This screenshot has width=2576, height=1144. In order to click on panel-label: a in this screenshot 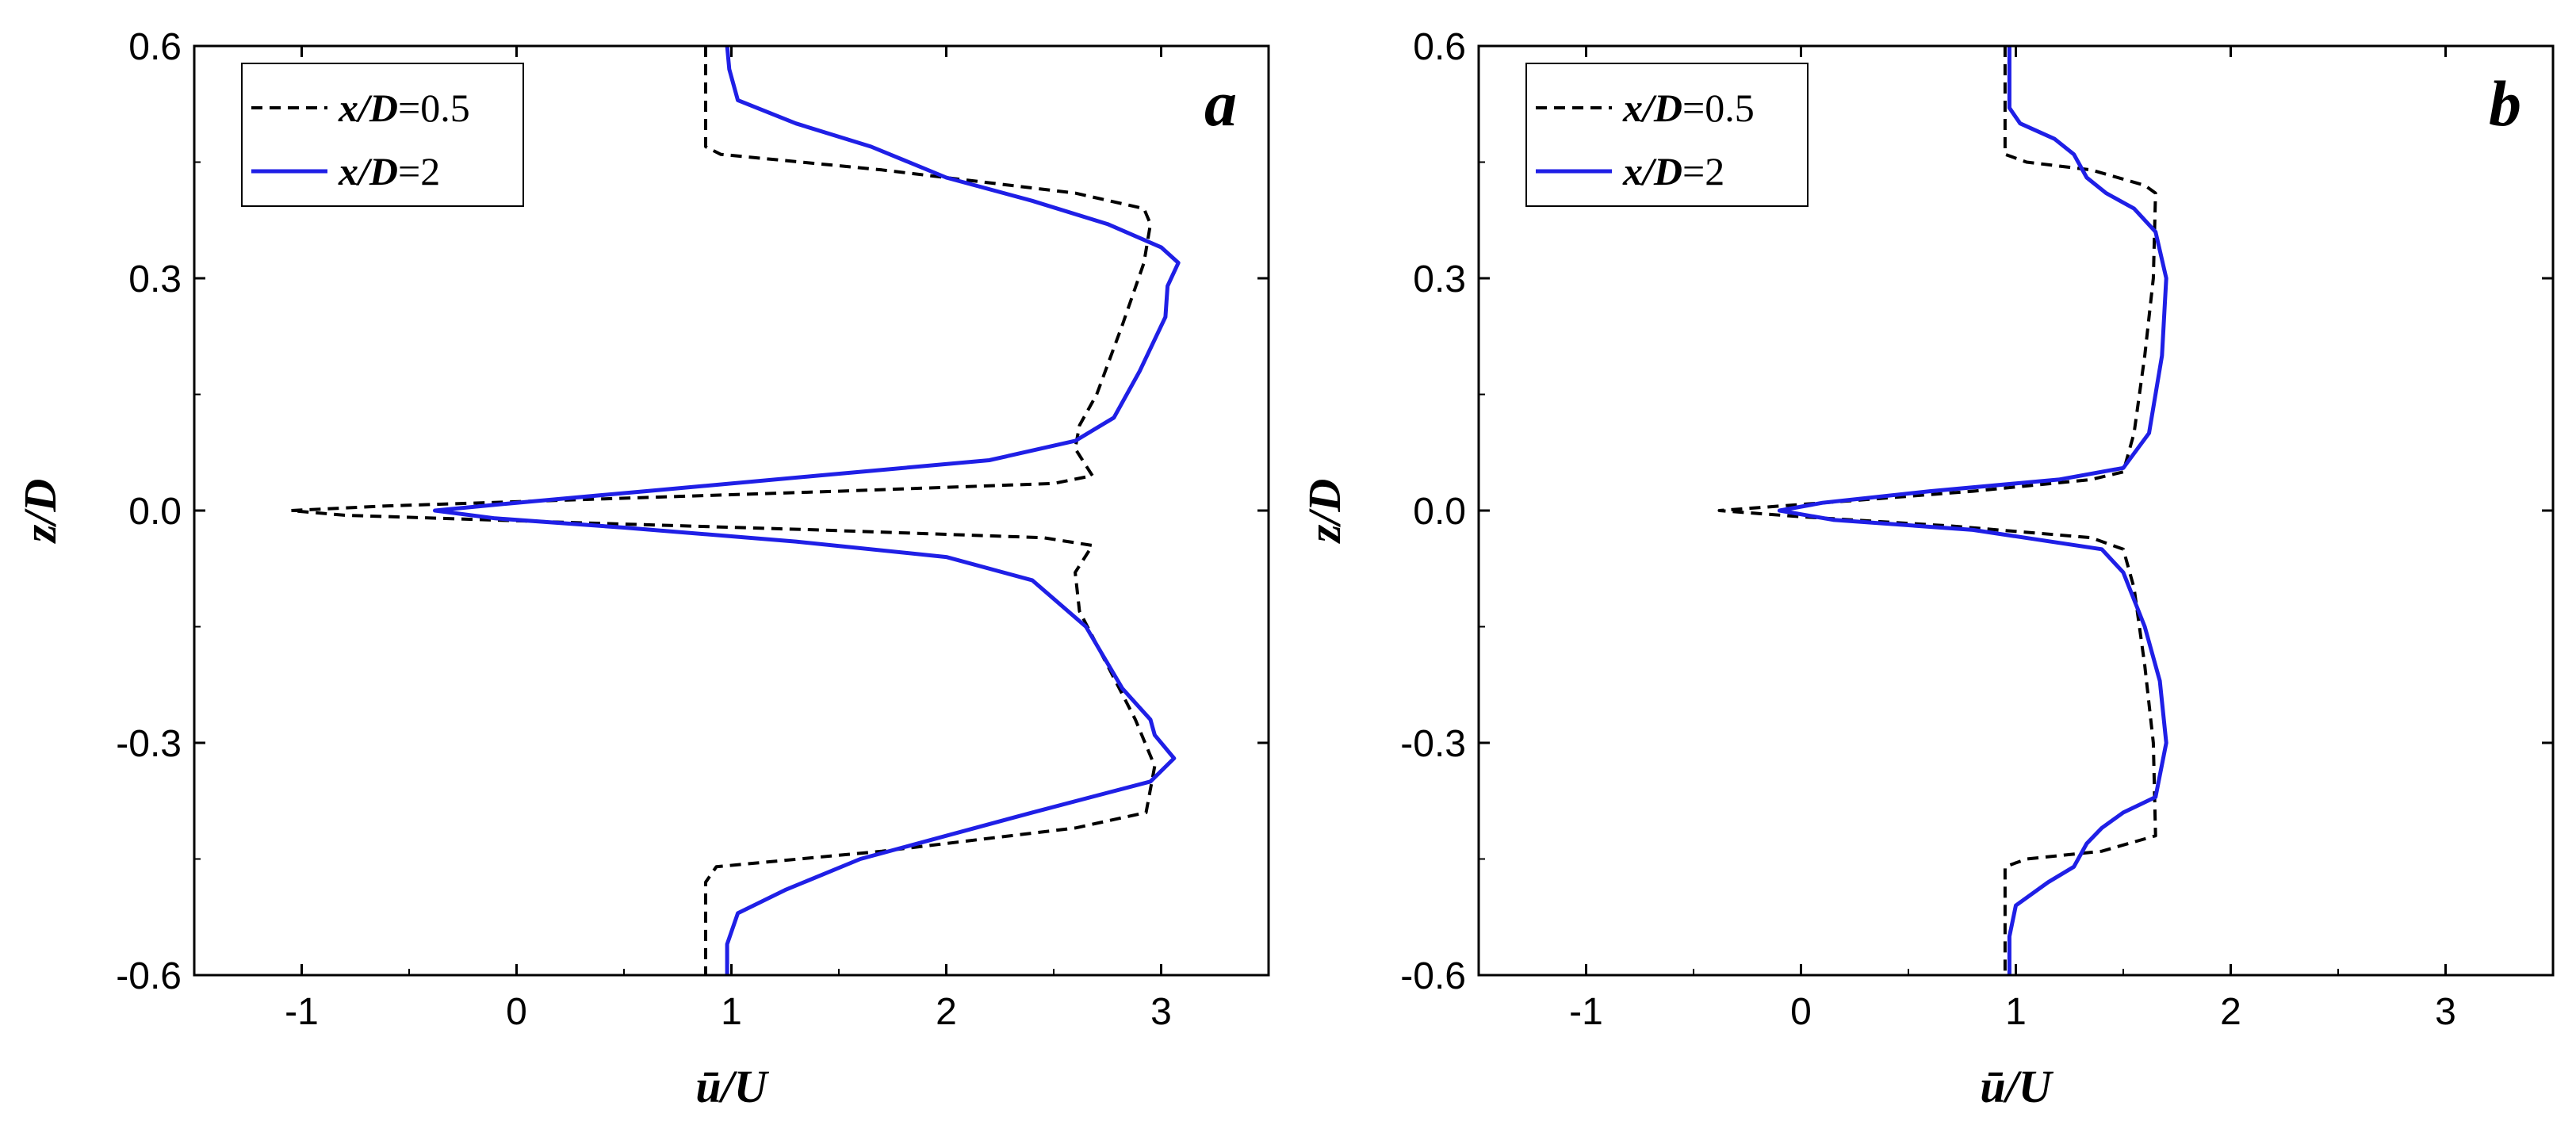, I will do `click(1220, 104)`.